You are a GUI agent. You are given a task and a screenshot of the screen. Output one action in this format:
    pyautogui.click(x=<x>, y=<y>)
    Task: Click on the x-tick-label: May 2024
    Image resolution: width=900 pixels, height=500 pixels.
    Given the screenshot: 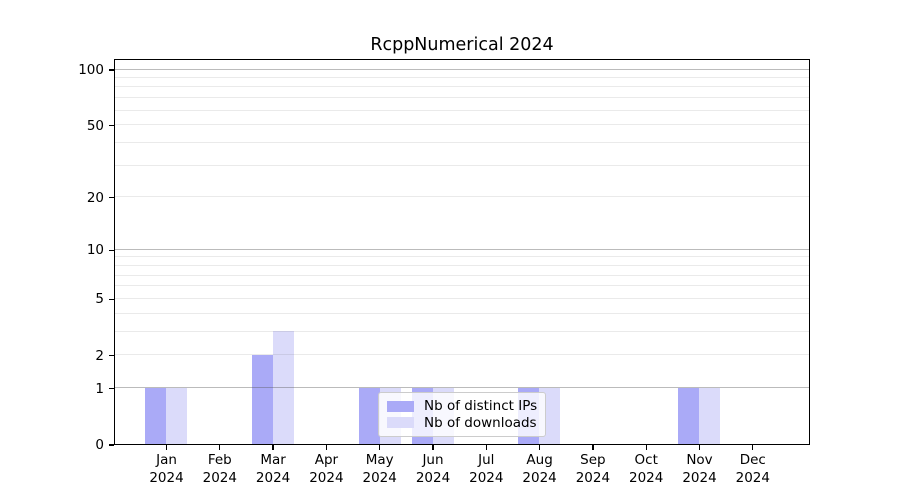 What is the action you would take?
    pyautogui.click(x=380, y=469)
    